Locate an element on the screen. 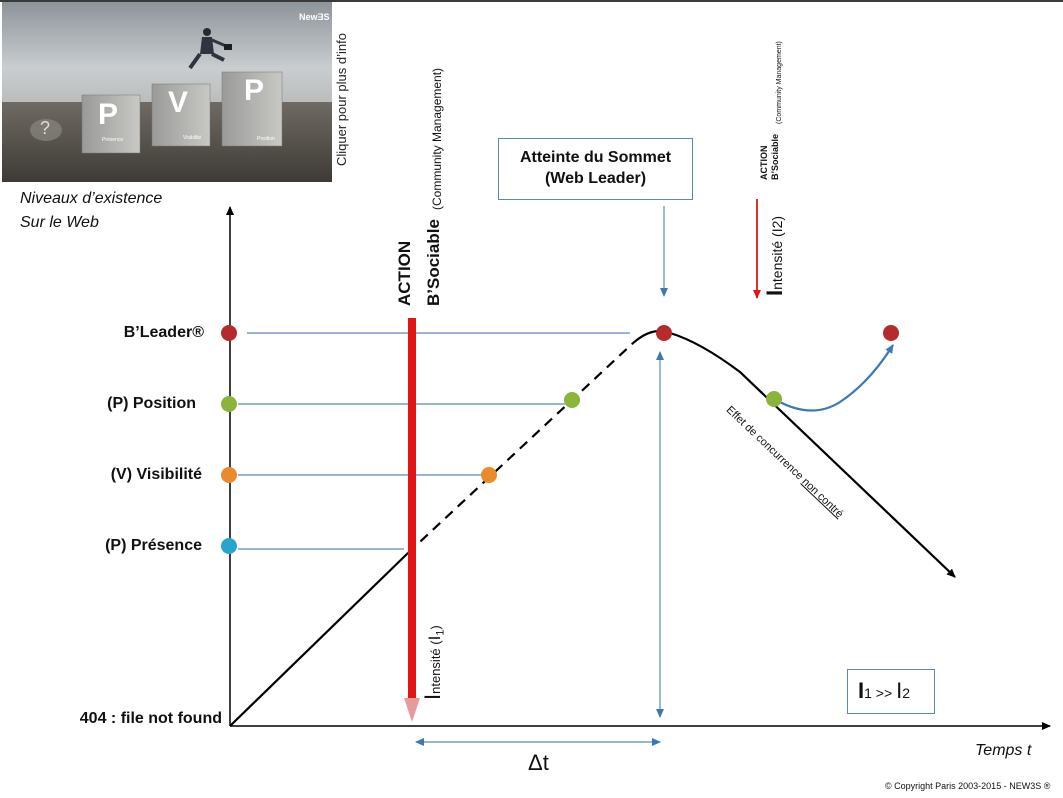  intensity2-label: Intensité (I2) is located at coordinates (775, 256).